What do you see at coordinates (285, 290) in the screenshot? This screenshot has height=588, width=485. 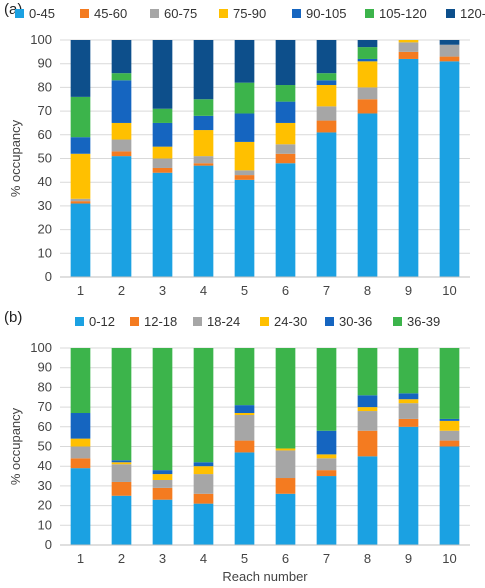 I see `x-tick-label: 6` at bounding box center [285, 290].